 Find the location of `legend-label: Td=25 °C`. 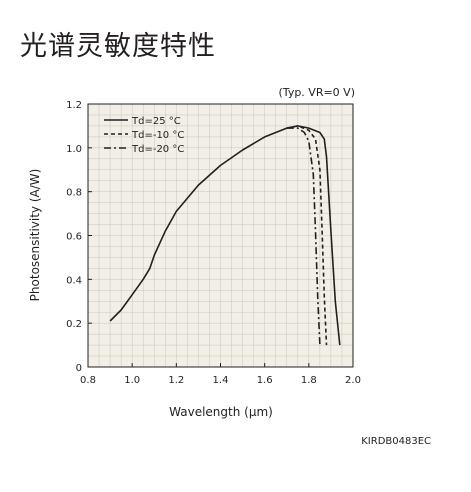

legend-label: Td=25 °C is located at coordinates (156, 121).